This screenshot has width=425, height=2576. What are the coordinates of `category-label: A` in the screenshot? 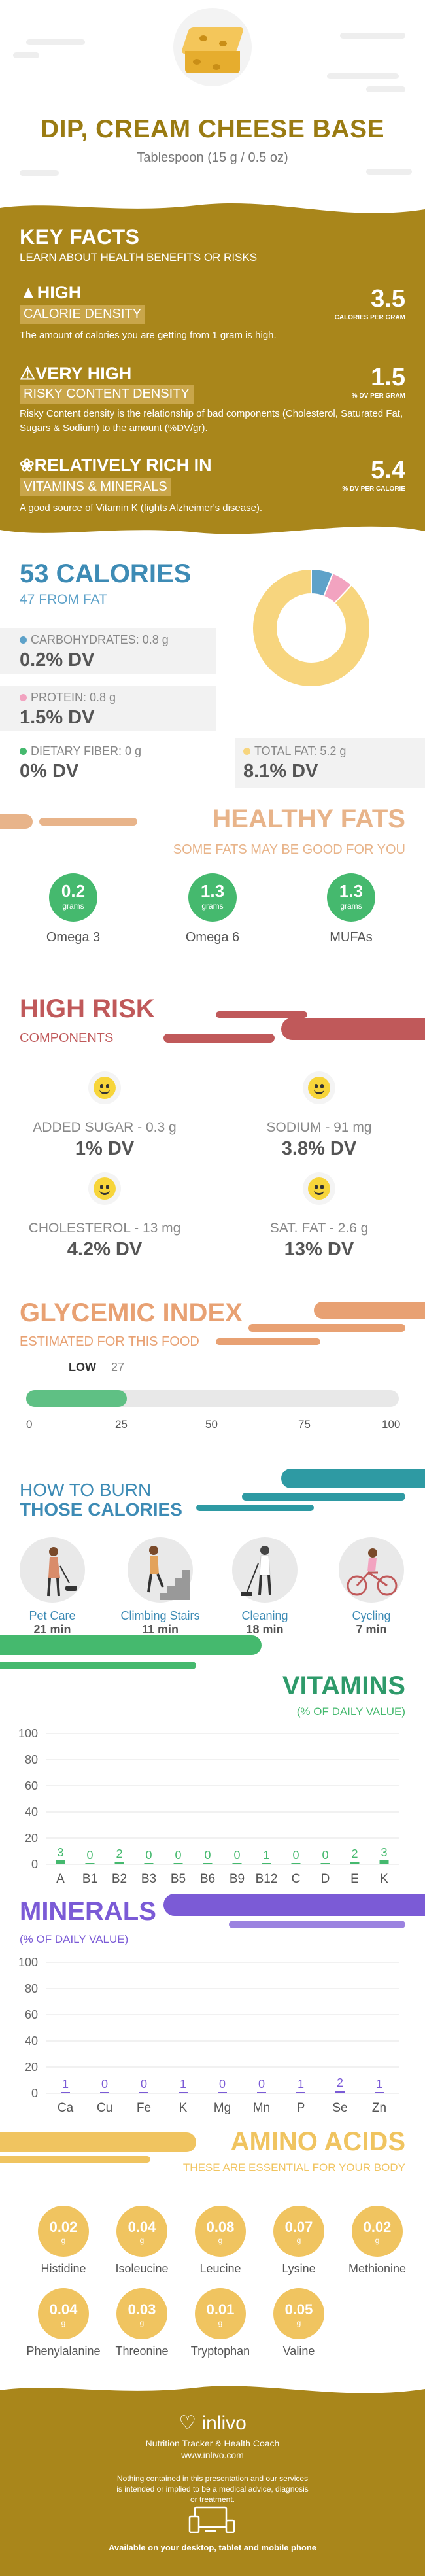 It's located at (60, 1879).